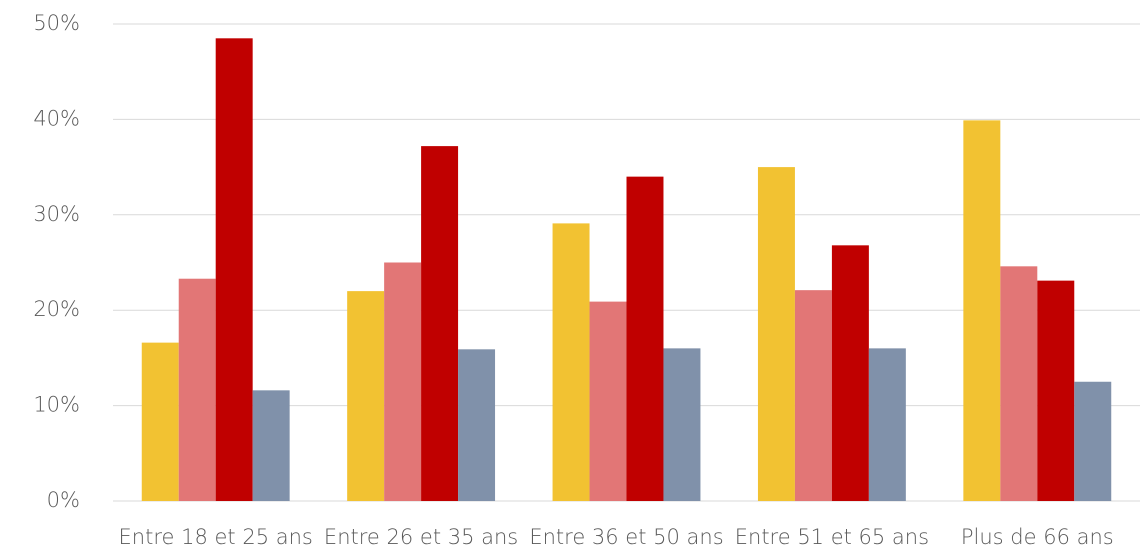 This screenshot has height=553, width=1140. I want to click on y-tick-label: 40%, so click(56, 118).